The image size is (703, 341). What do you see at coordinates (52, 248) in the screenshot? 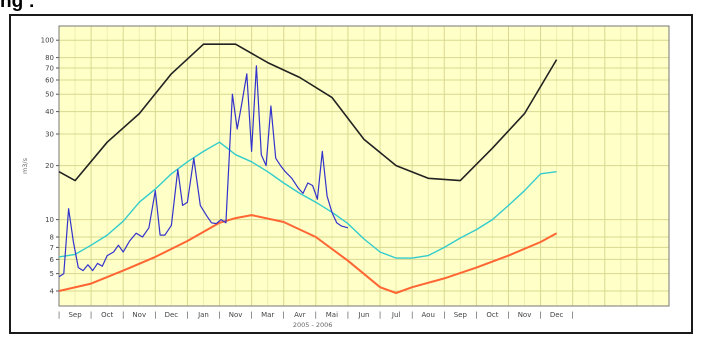
I see `y-tick-label: 7` at bounding box center [52, 248].